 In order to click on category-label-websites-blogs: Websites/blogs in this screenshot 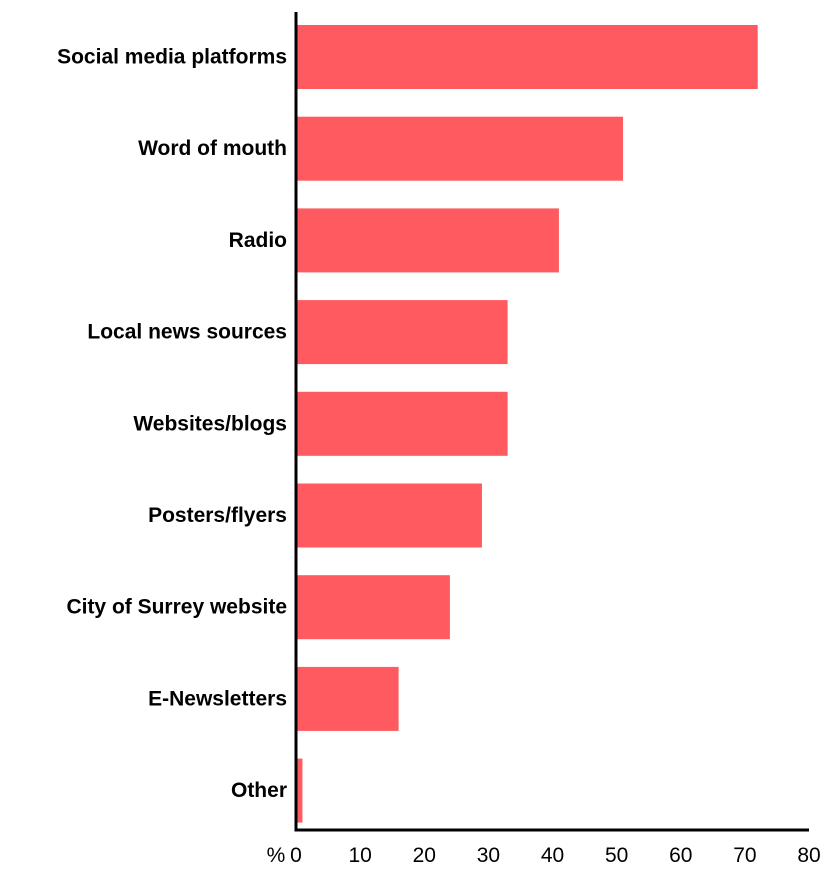, I will do `click(210, 423)`.